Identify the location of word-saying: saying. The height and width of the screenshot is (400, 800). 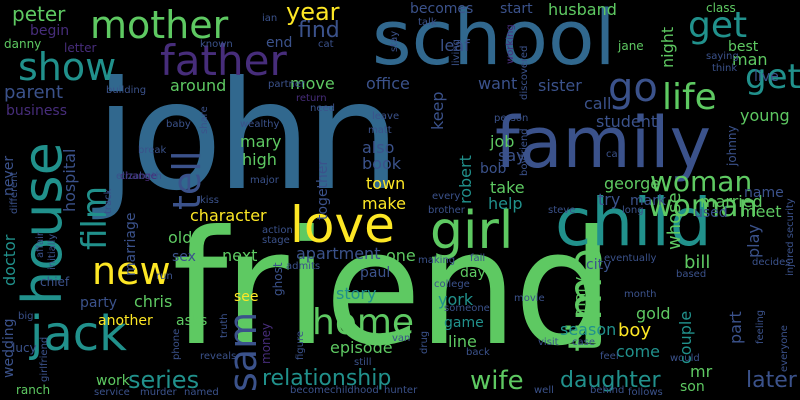
(722, 56).